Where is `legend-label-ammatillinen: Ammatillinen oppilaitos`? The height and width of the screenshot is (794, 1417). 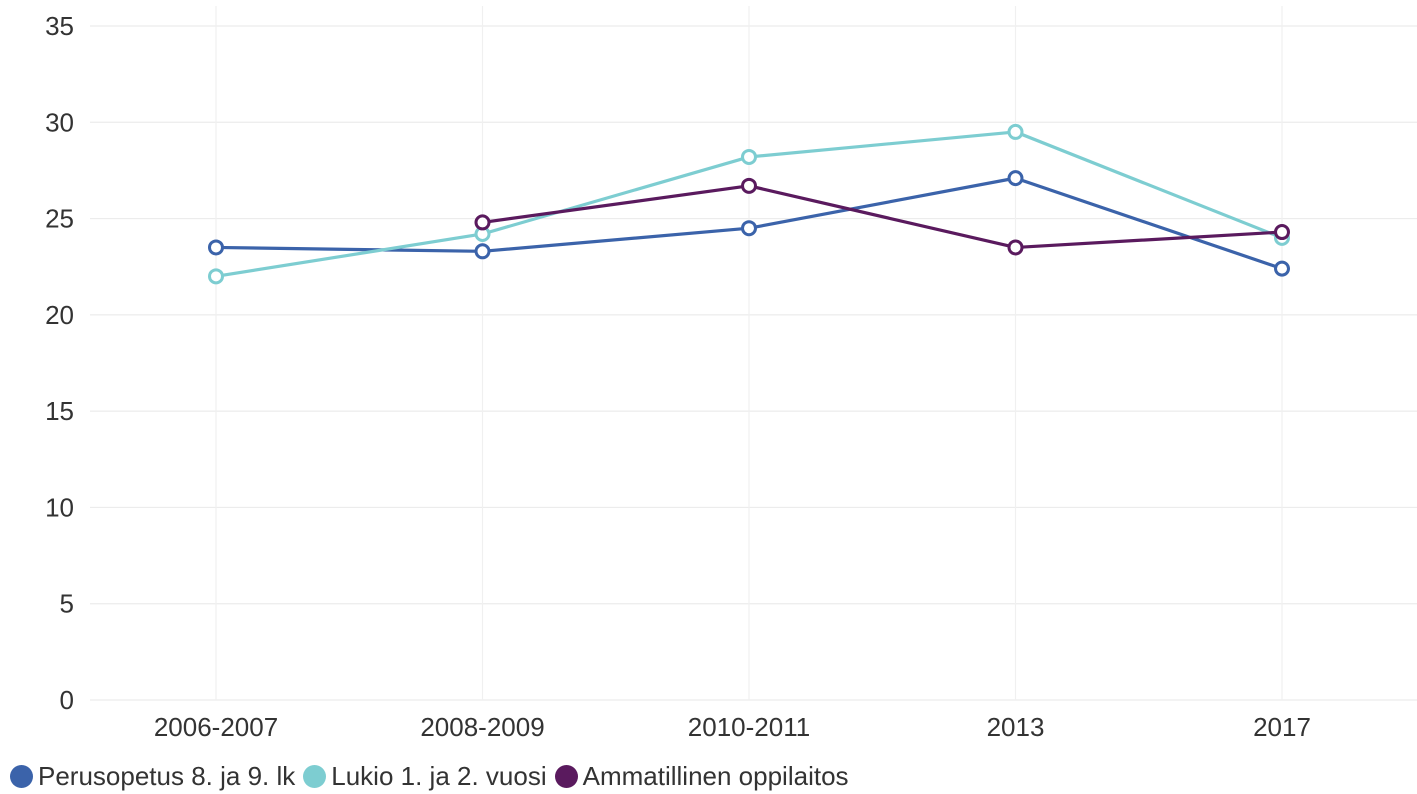
legend-label-ammatillinen: Ammatillinen oppilaitos is located at coordinates (715, 775).